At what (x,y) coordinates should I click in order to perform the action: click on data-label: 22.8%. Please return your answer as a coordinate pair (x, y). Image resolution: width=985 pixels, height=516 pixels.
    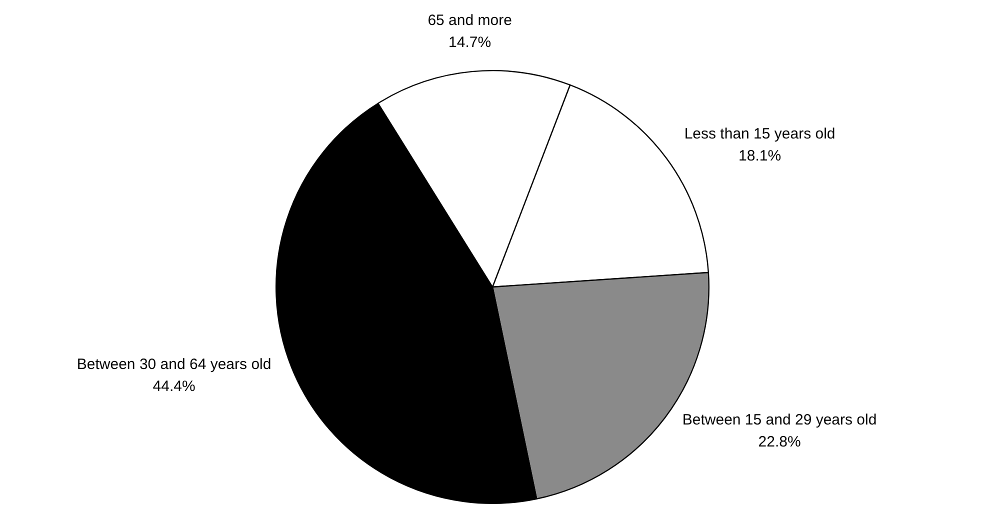
    Looking at the image, I should click on (779, 441).